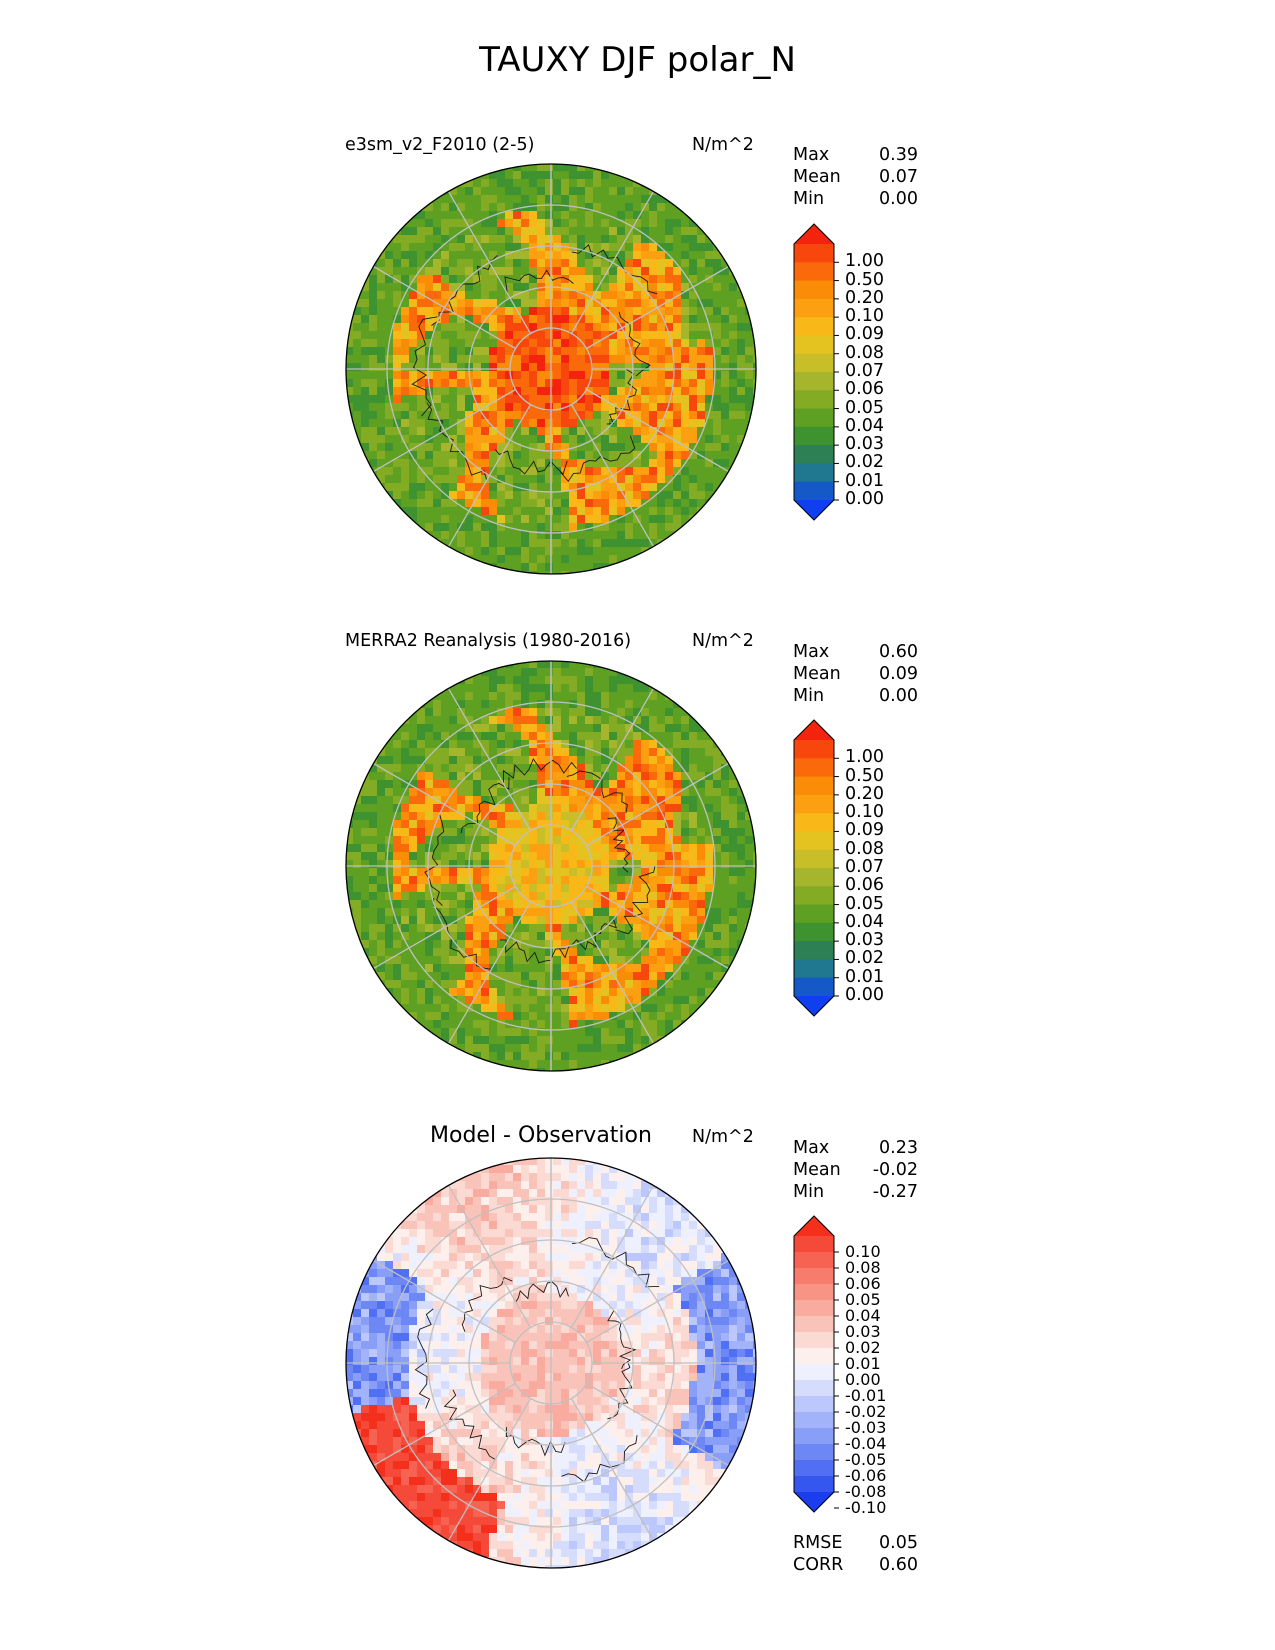 The width and height of the screenshot is (1275, 1650). Describe the element at coordinates (541, 1135) in the screenshot. I see `panel-title: Model - Observation` at that location.